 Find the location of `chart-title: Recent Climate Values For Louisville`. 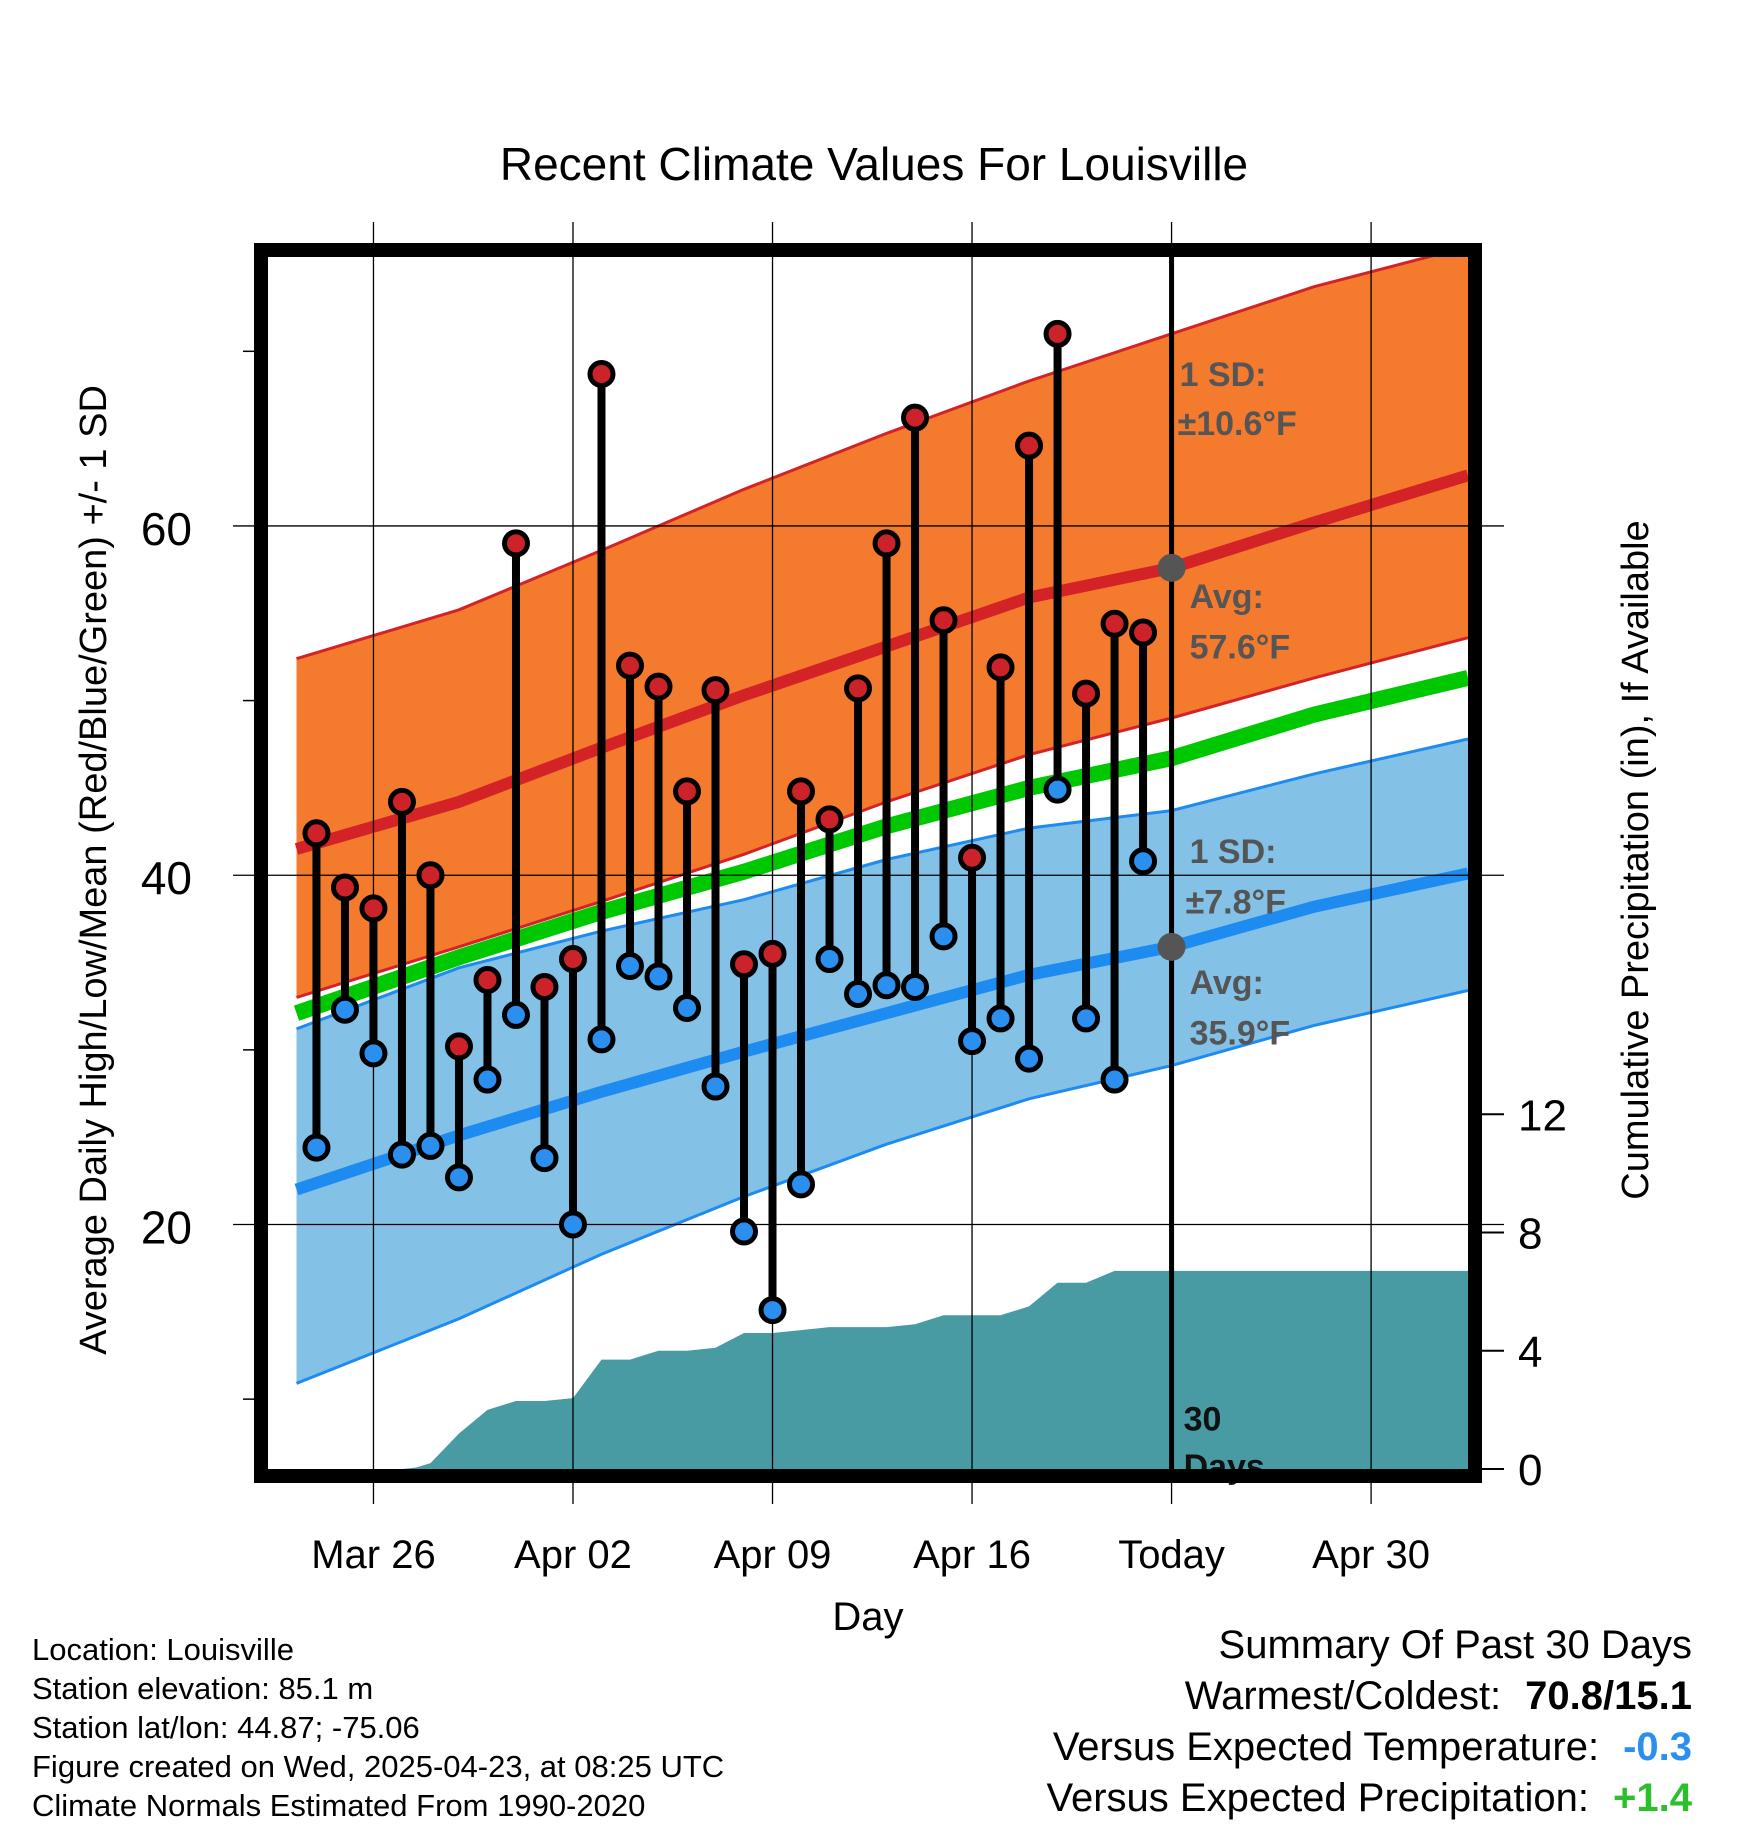

chart-title: Recent Climate Values For Louisville is located at coordinates (874, 164).